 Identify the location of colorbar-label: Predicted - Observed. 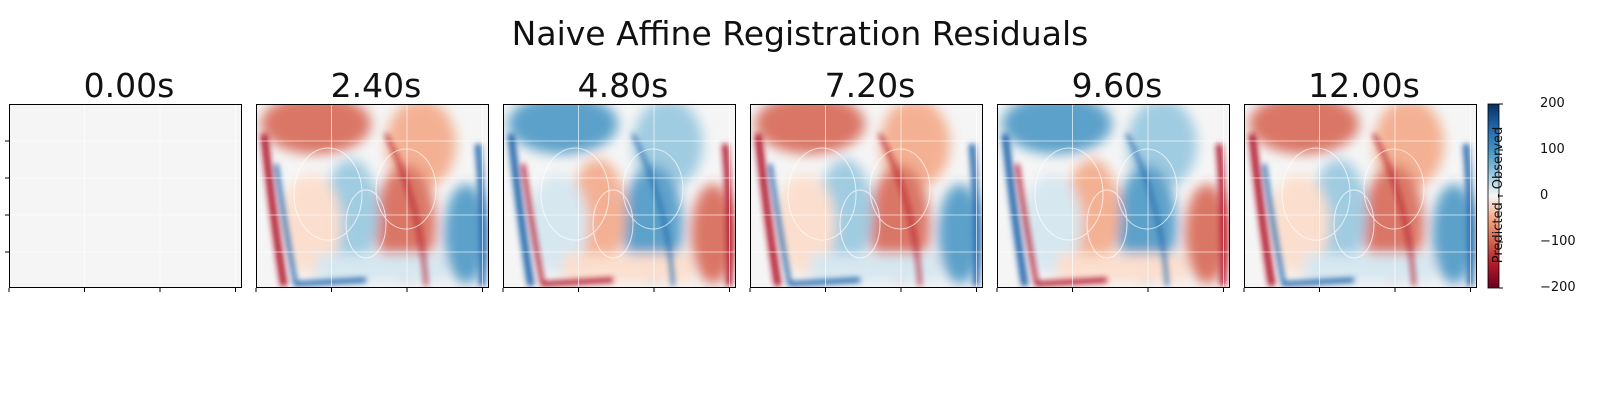
(1498, 195).